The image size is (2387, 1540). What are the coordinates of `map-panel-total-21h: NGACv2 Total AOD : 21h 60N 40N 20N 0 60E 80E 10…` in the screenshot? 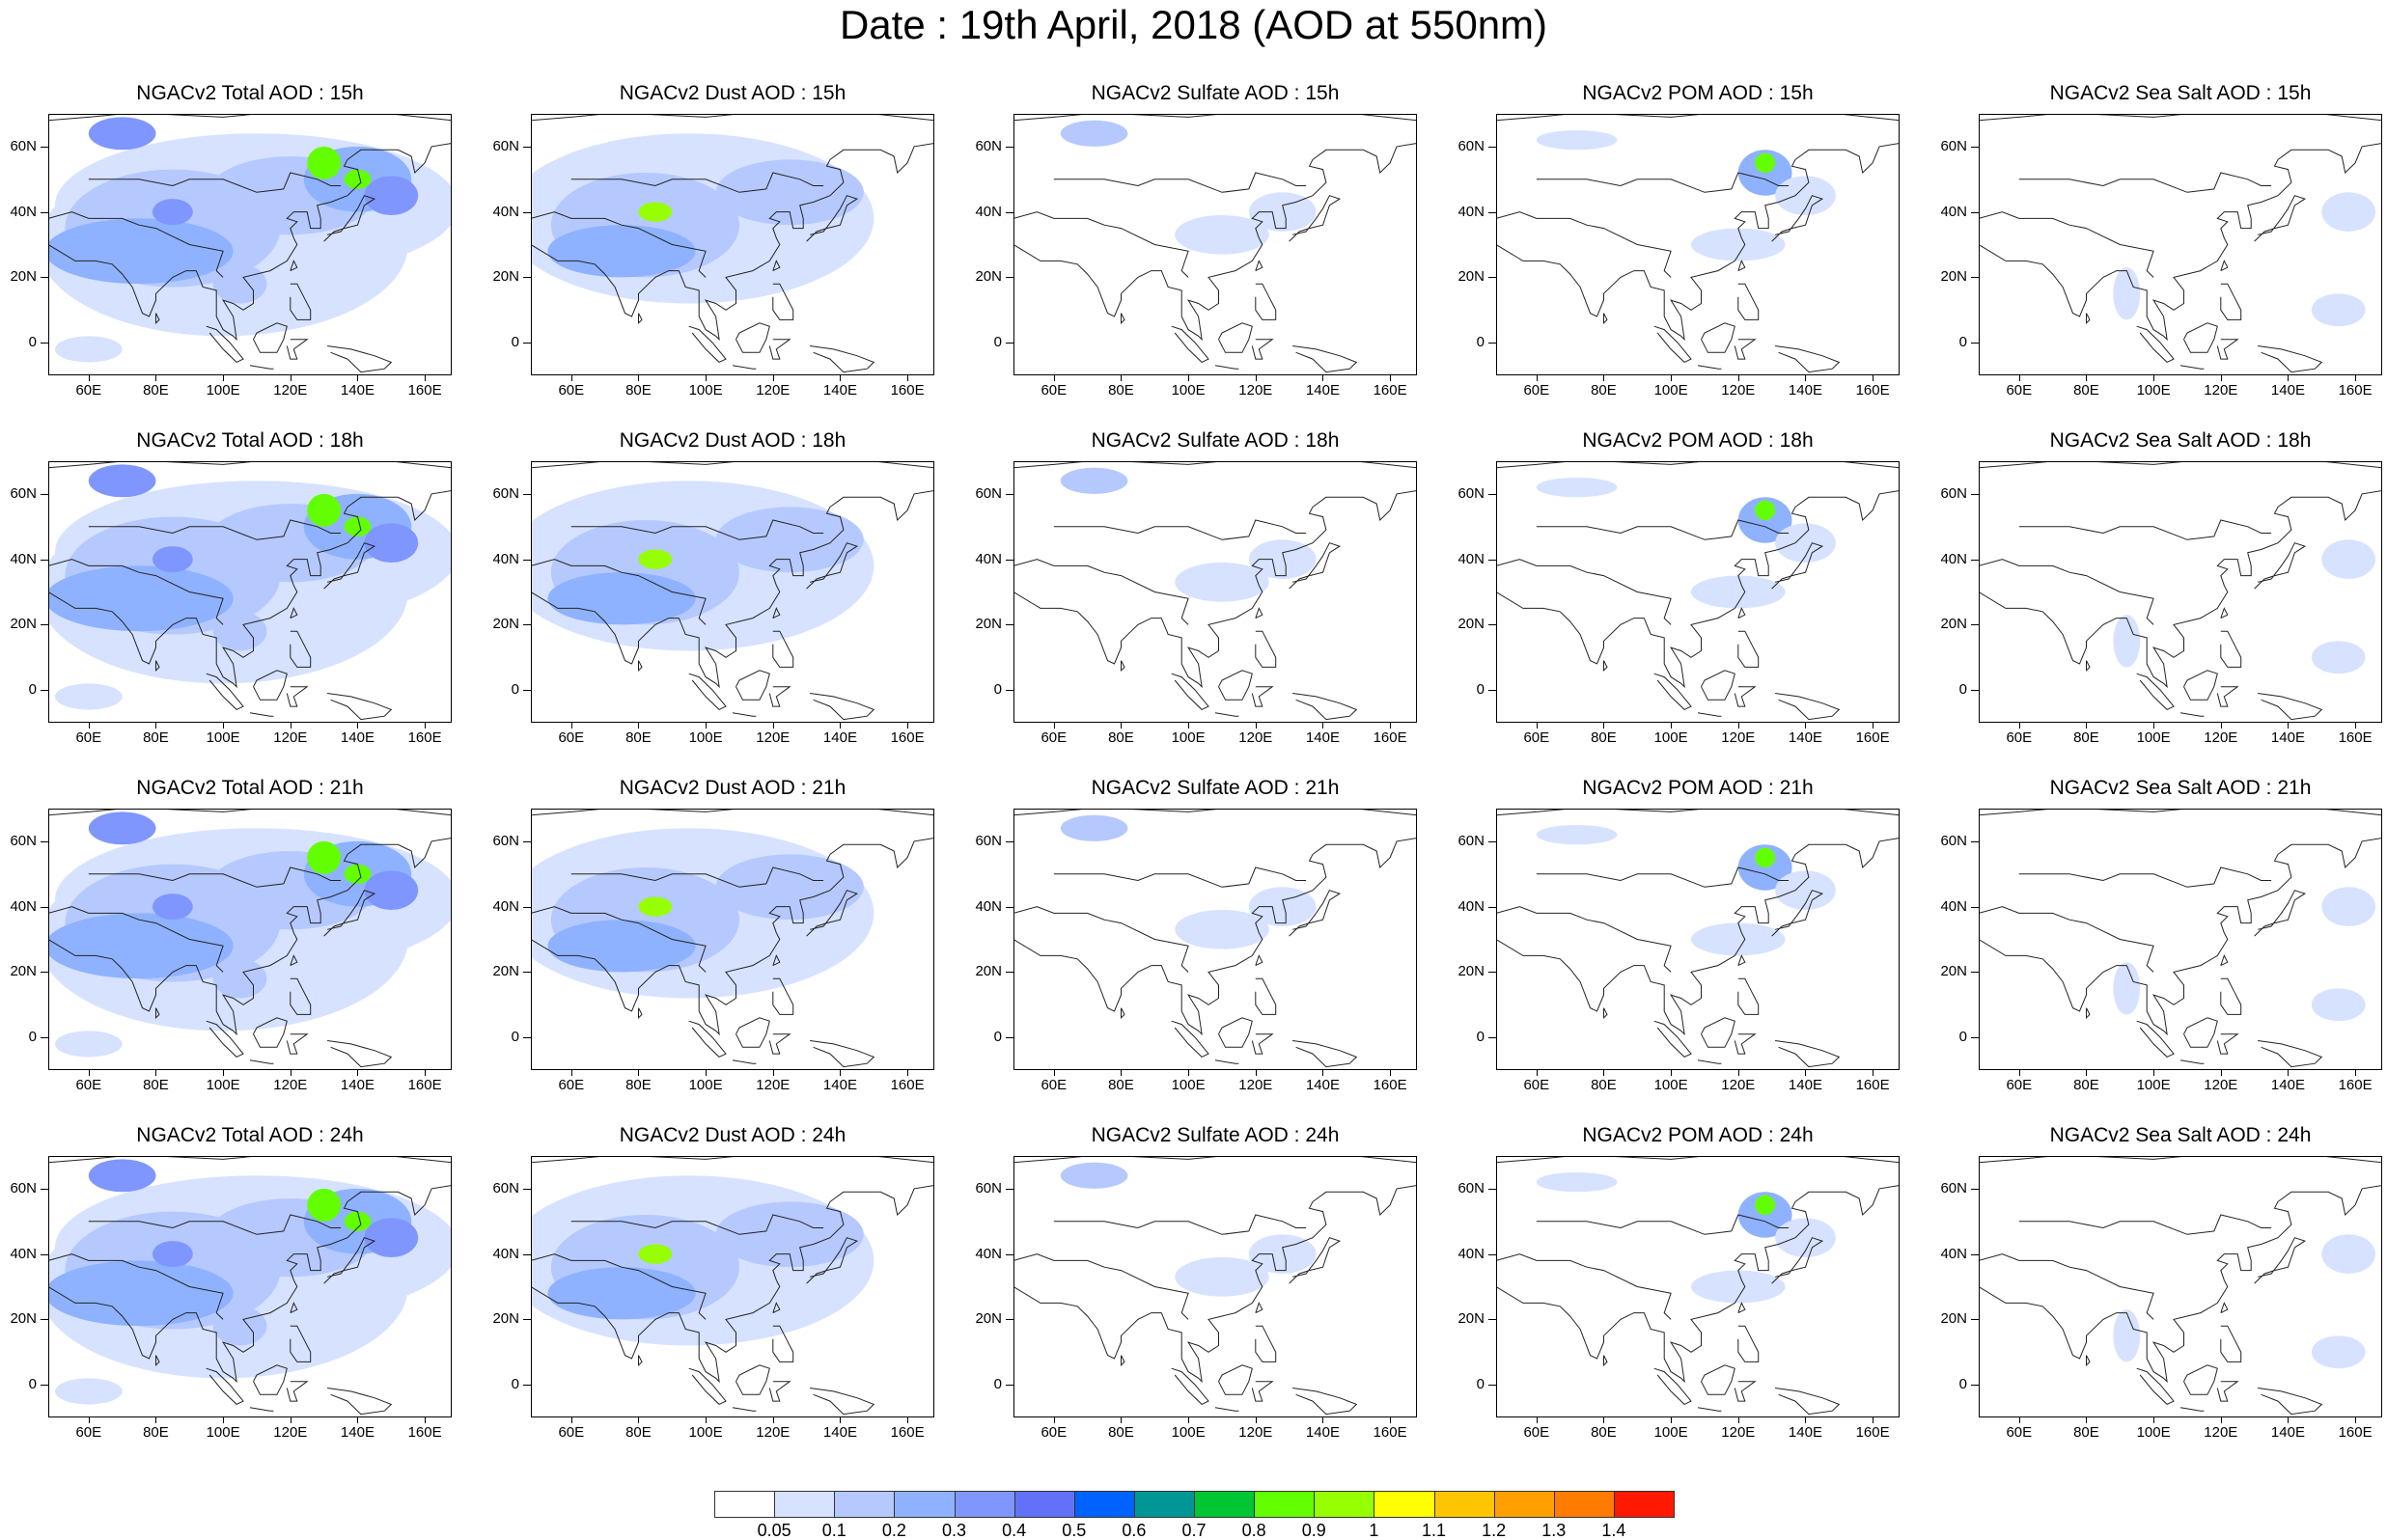 It's located at (241, 945).